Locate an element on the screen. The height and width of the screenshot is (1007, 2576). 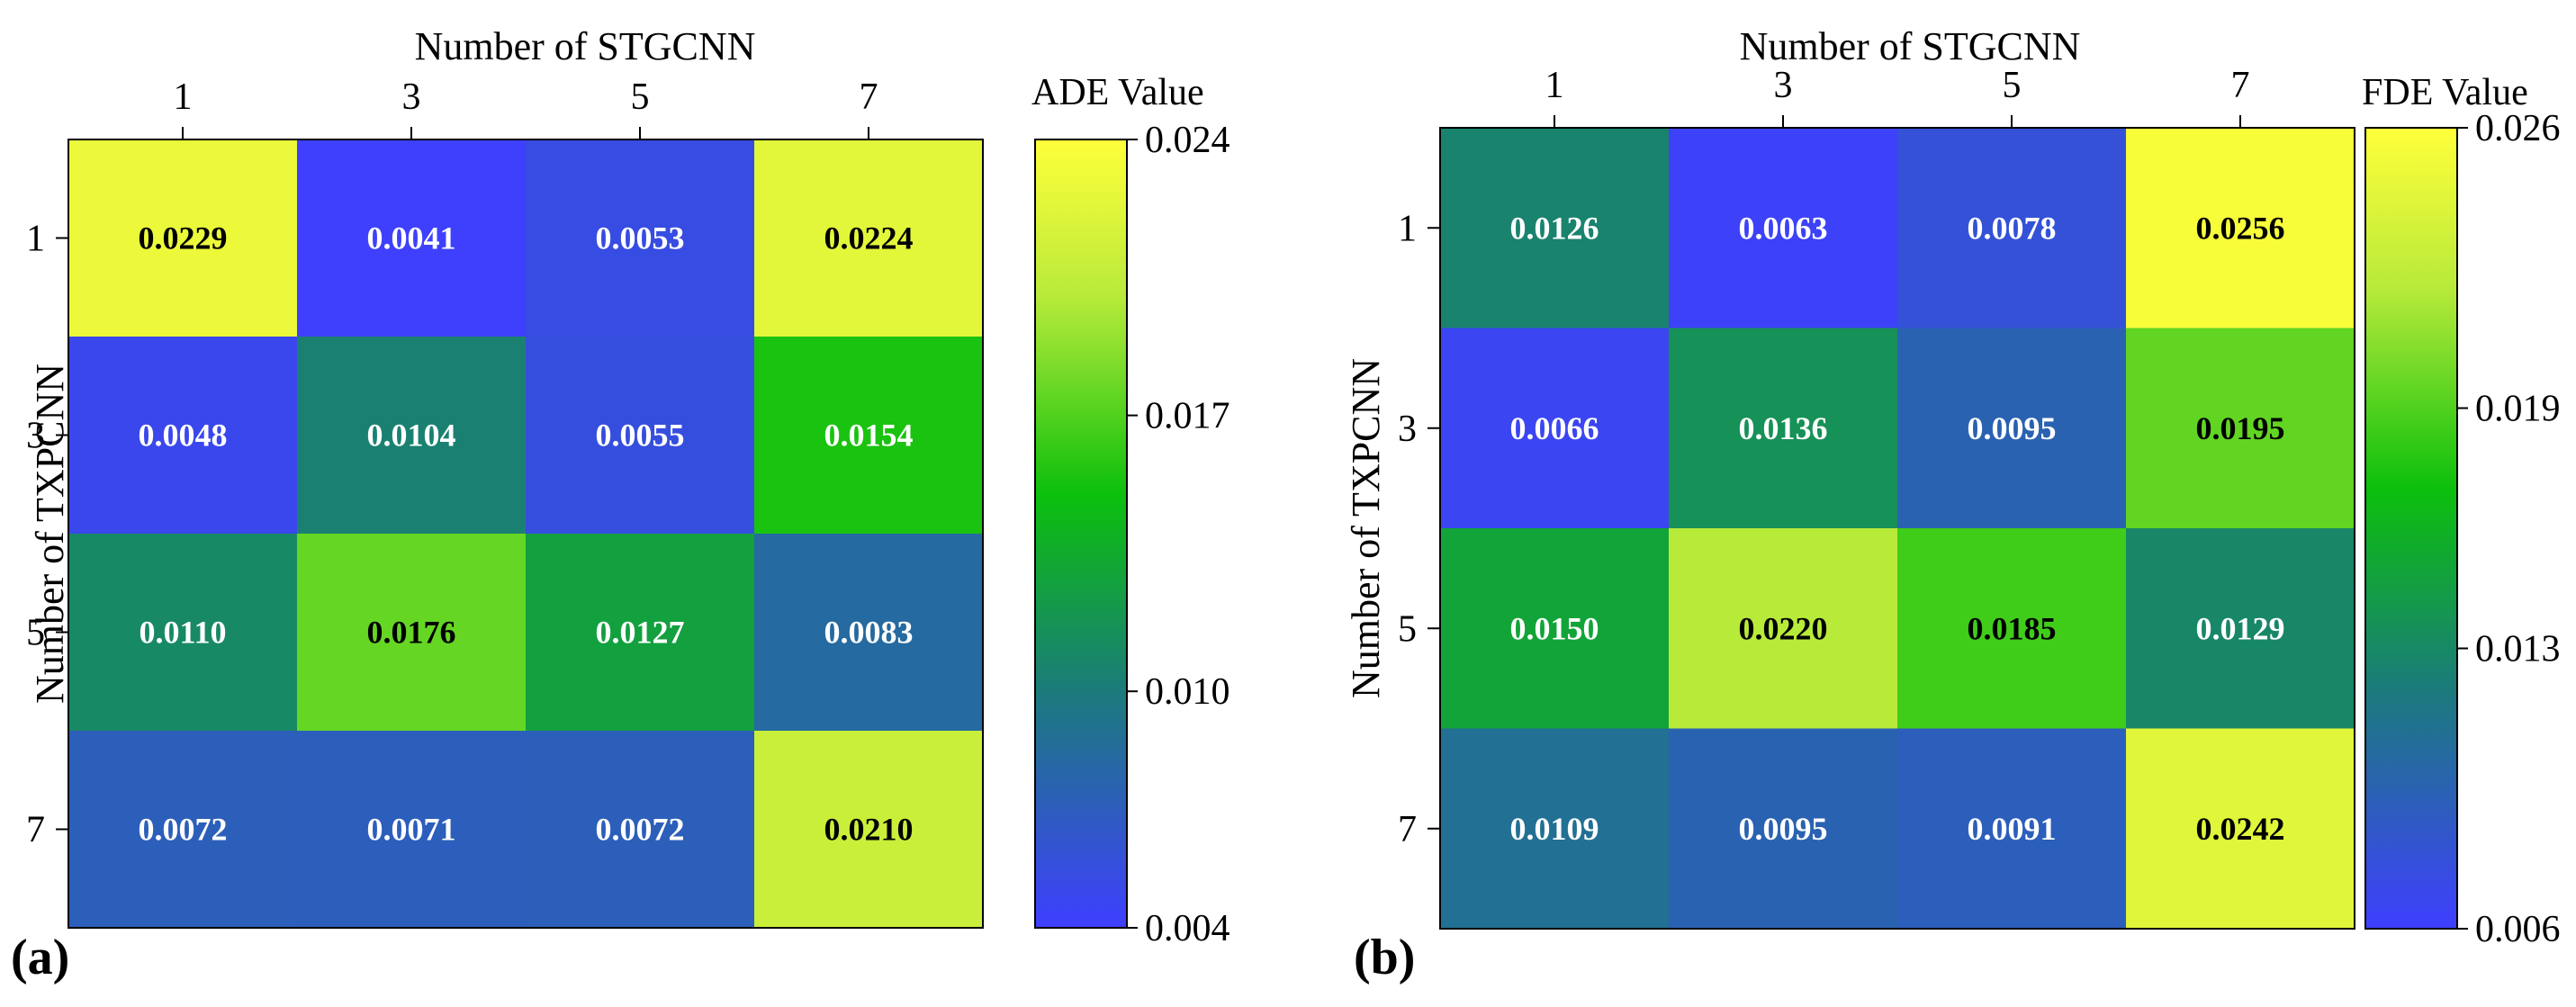
cell-value-label: 0.0063 is located at coordinates (1783, 228).